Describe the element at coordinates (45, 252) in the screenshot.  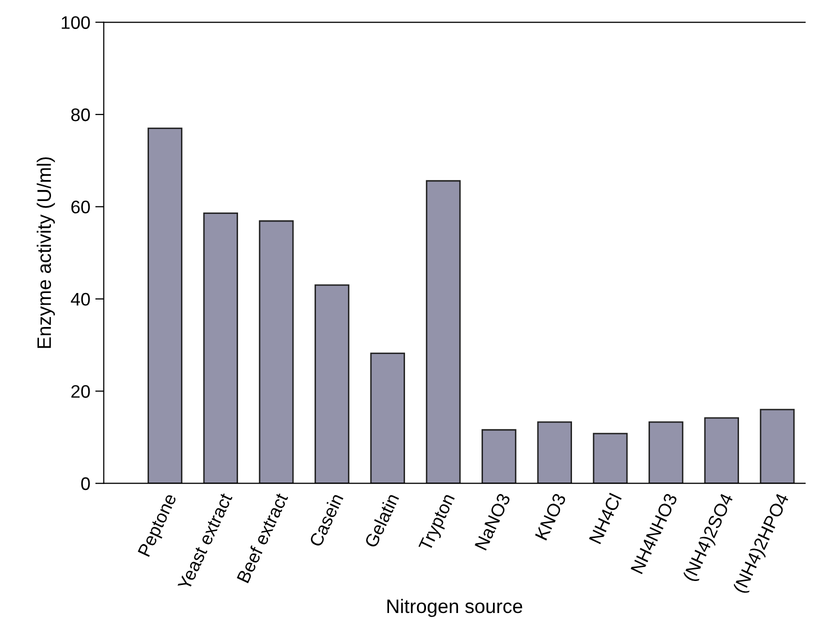
I see `y-axis-title: Enzyme activity (U/ml)` at that location.